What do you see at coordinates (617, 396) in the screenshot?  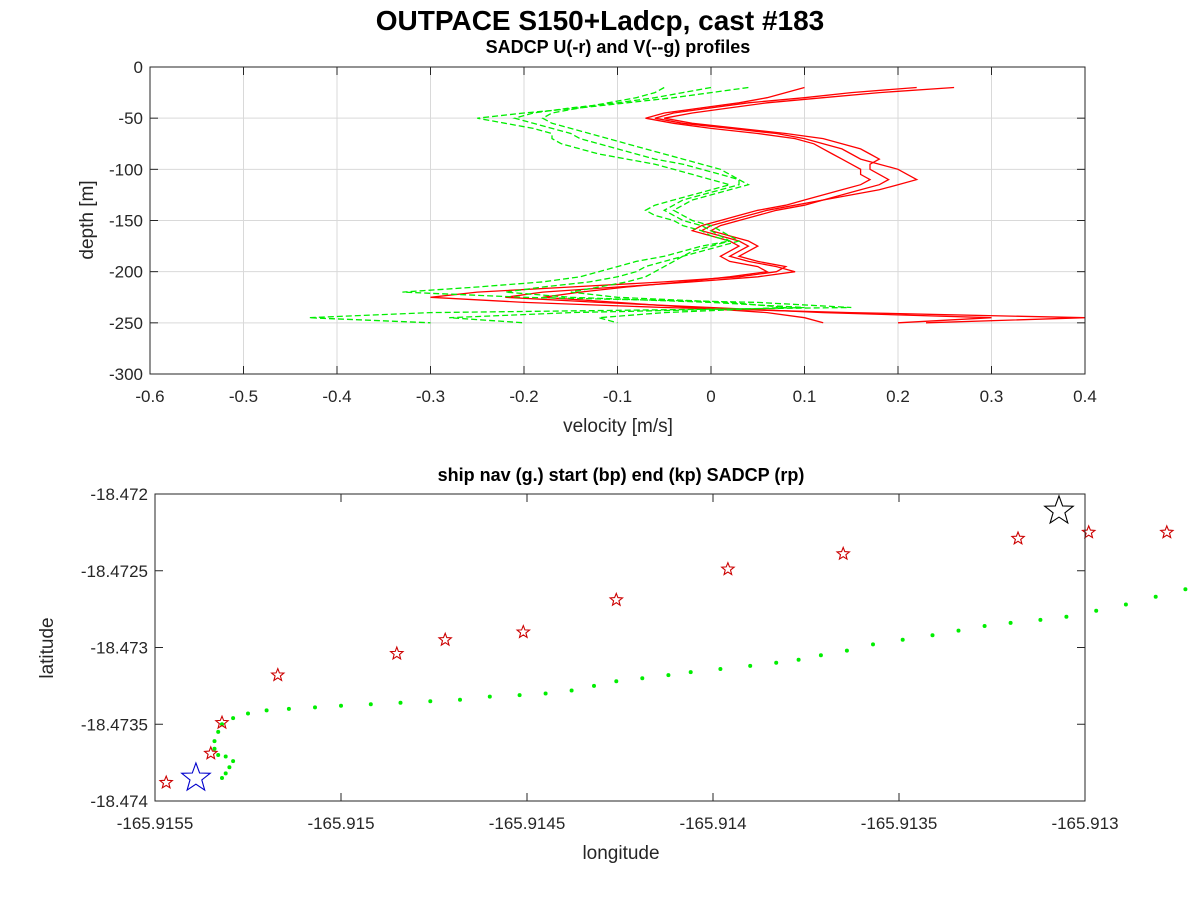 I see `velocity-x-tick-label: -0.1` at bounding box center [617, 396].